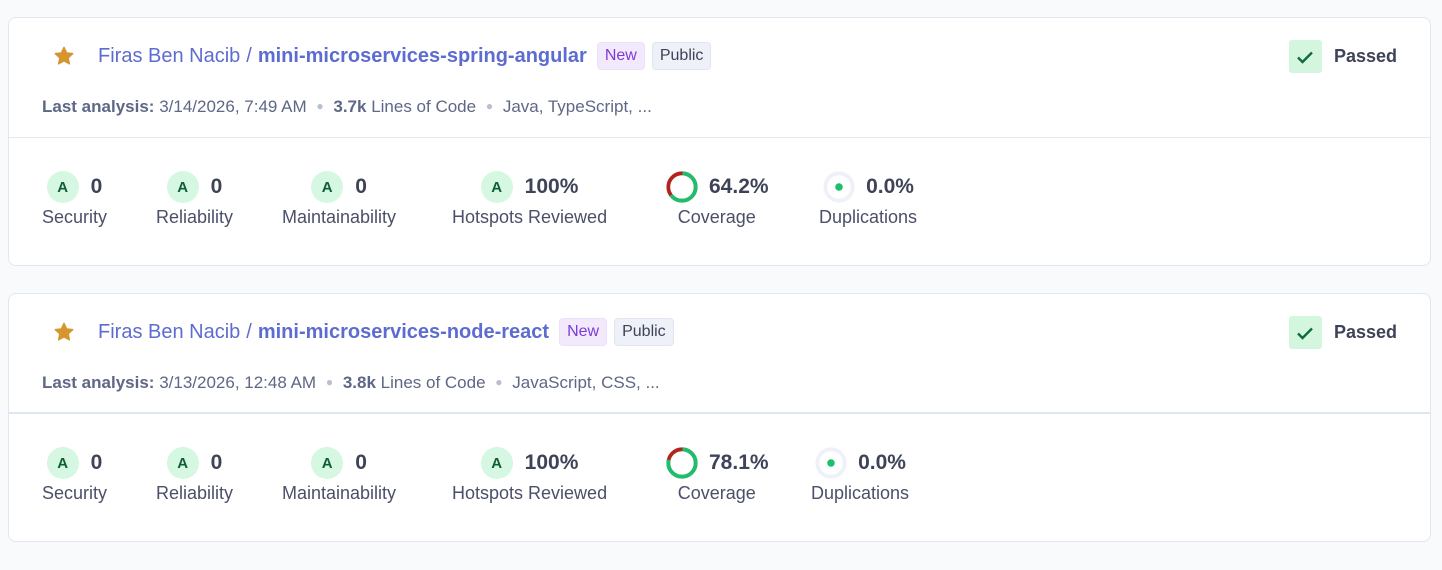  I want to click on measure-coverage: 78.1% Coverage, so click(717, 475).